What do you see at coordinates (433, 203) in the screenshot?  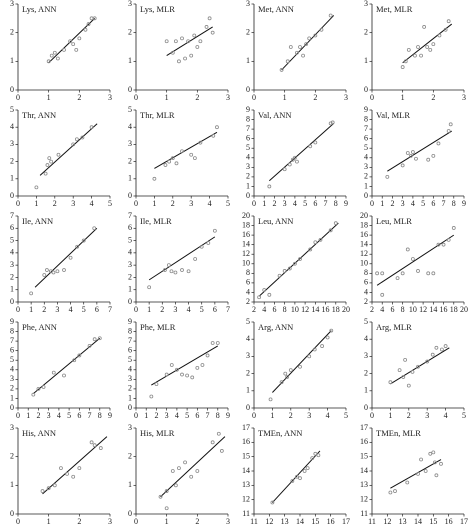 I see `x-tick-label: 6` at bounding box center [433, 203].